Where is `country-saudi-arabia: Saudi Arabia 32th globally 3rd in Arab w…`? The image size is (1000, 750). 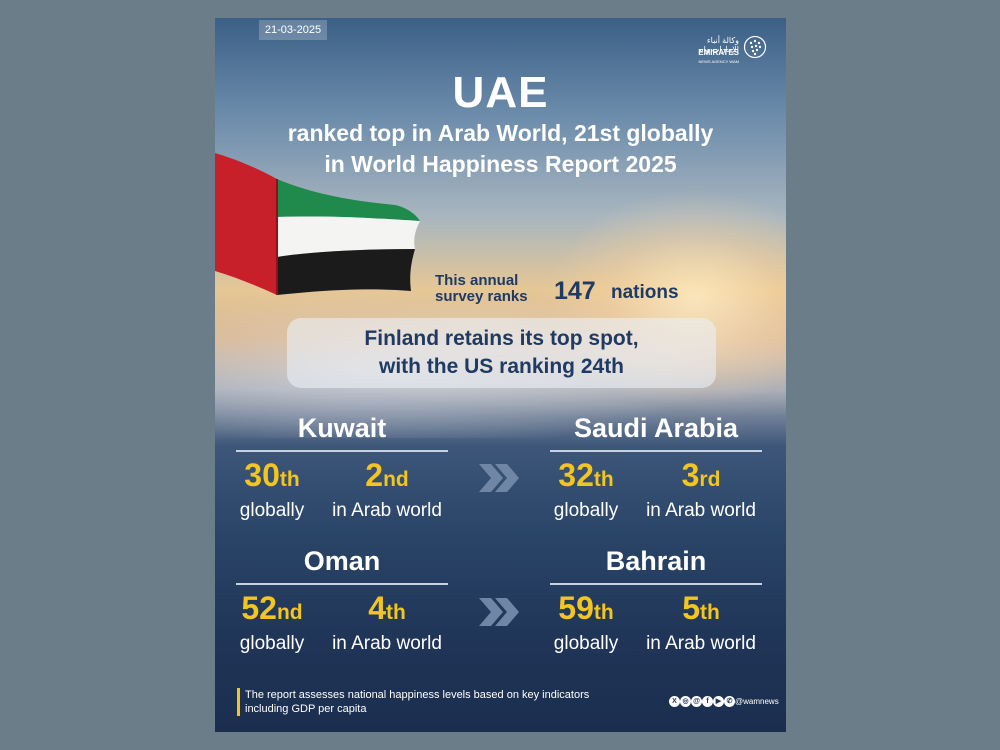
country-saudi-arabia: Saudi Arabia 32th globally 3rd in Arab w… is located at coordinates (656, 467).